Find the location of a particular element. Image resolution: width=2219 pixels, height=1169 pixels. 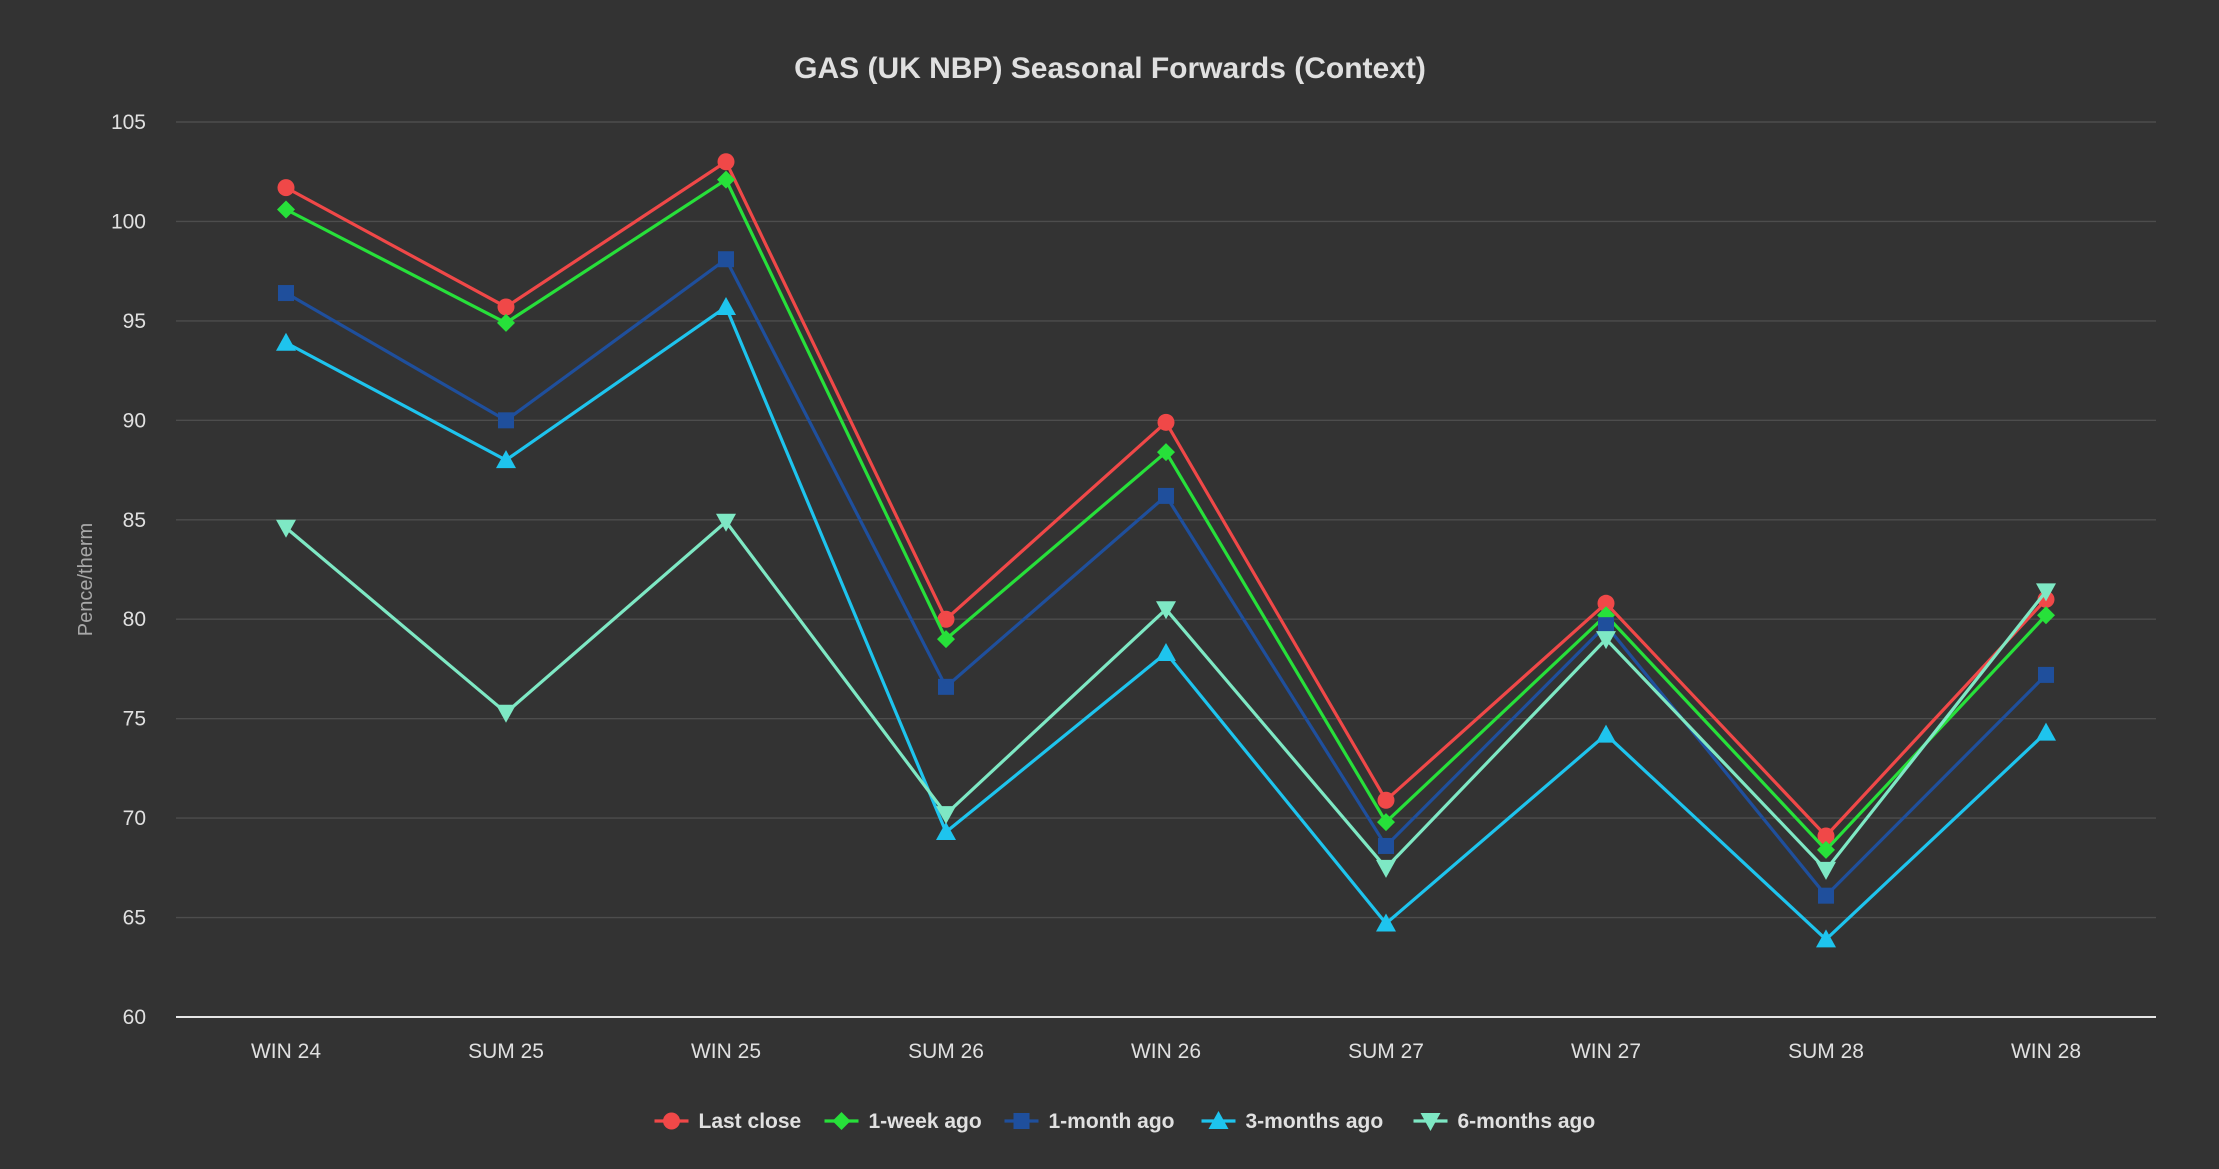

legend-marker-3-months-ago is located at coordinates (1218, 1120).